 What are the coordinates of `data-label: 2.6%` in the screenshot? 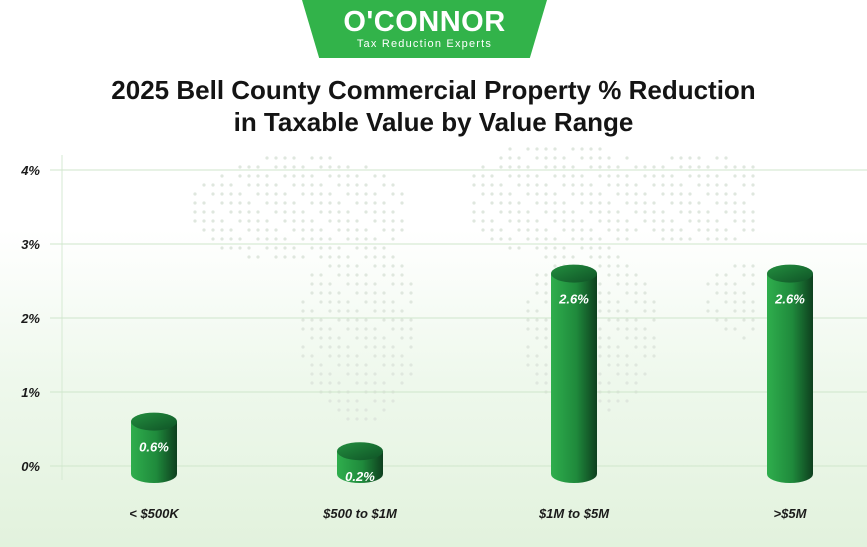 It's located at (789, 299).